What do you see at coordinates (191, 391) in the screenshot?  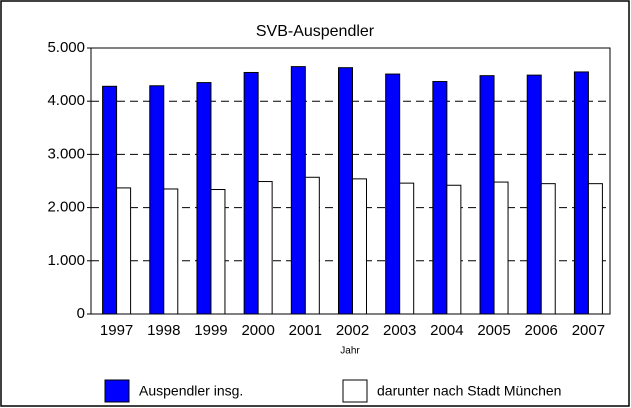 I see `legend-label: Auspendler insg.` at bounding box center [191, 391].